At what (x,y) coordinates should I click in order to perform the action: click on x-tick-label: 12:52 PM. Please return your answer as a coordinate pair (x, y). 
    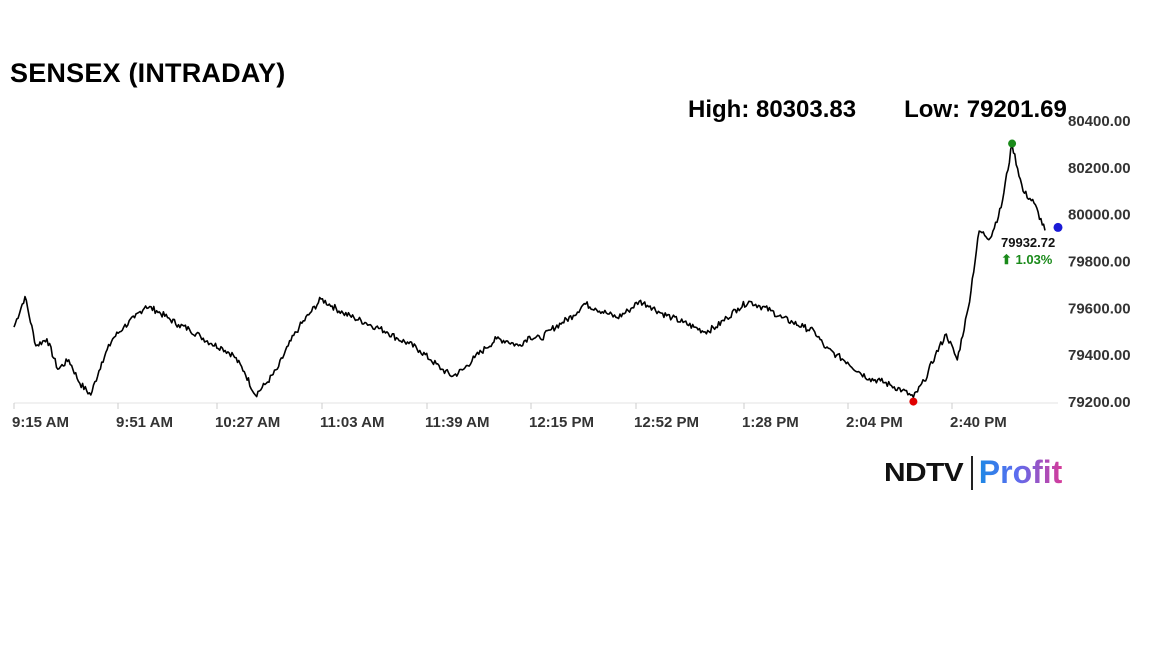
    Looking at the image, I should click on (666, 422).